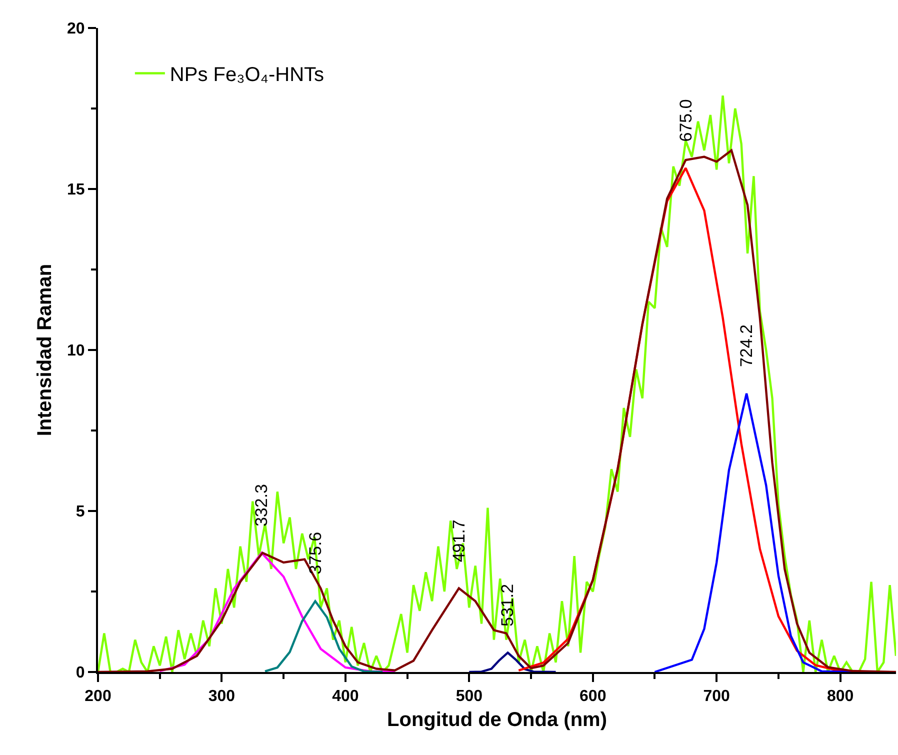  What do you see at coordinates (508, 605) in the screenshot?
I see `annotation: 531.2` at bounding box center [508, 605].